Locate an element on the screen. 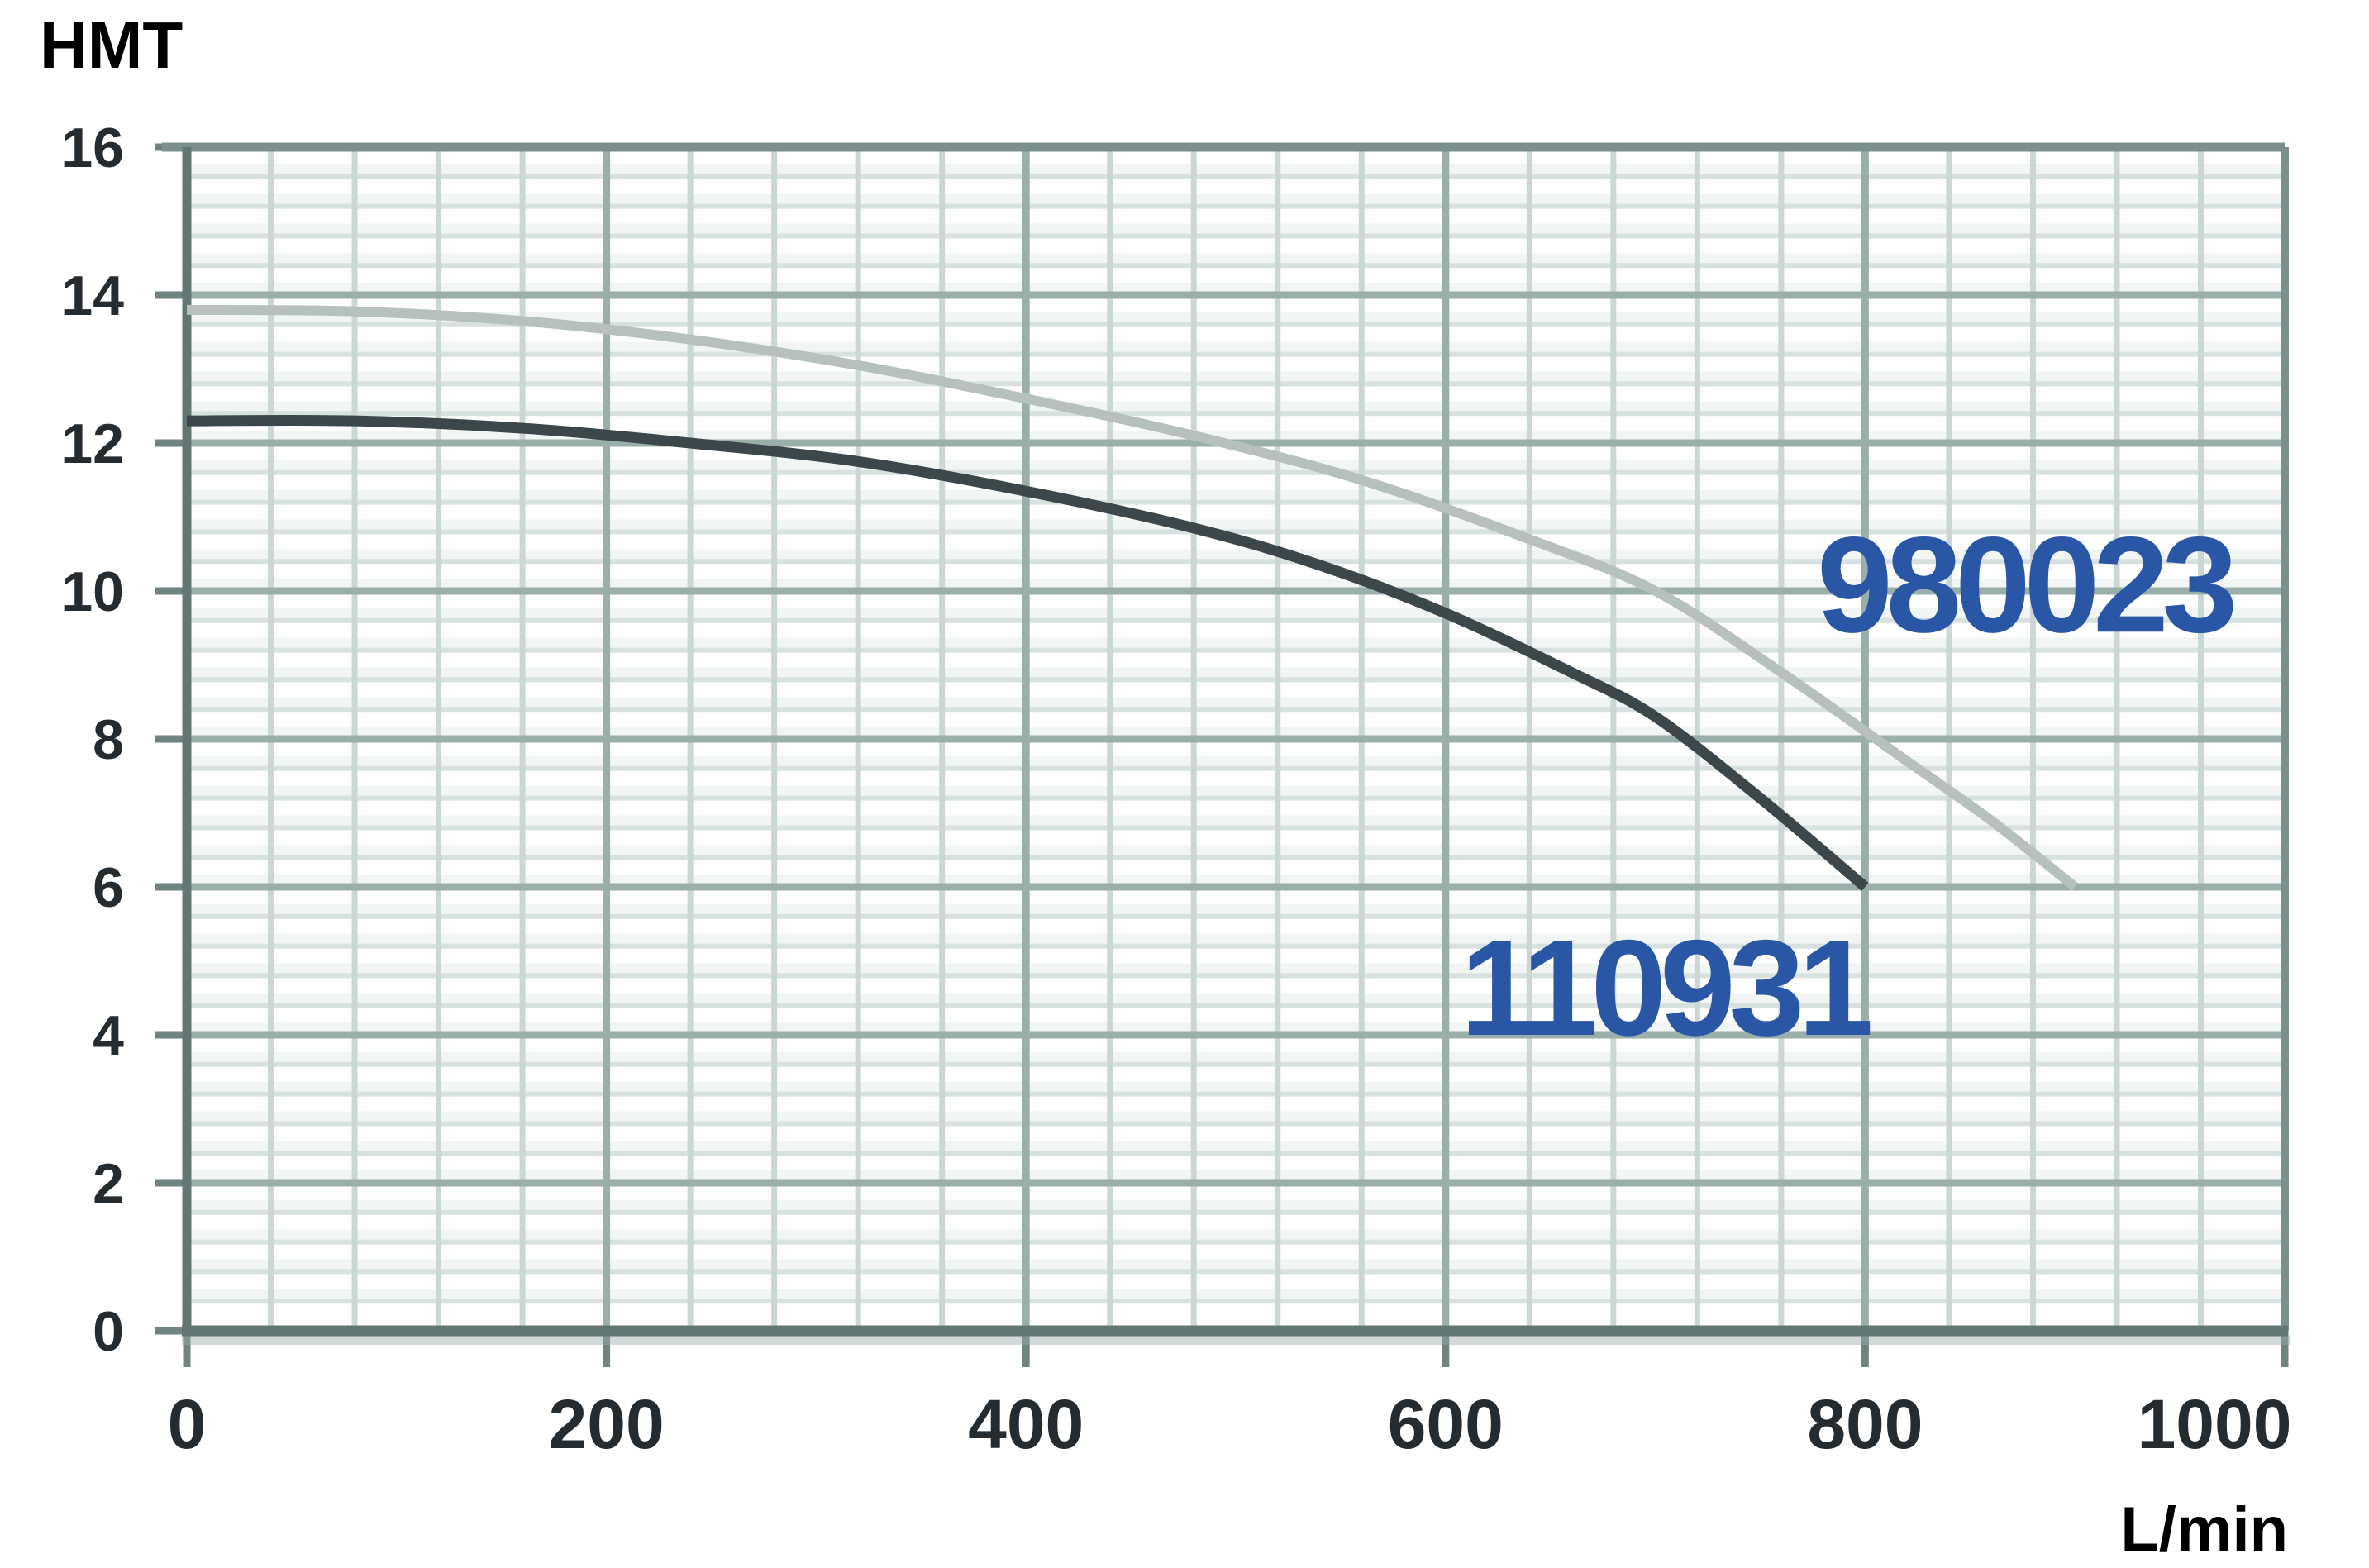 Image resolution: width=2369 pixels, height=1568 pixels. y-tick-label: 0 is located at coordinates (108, 1331).